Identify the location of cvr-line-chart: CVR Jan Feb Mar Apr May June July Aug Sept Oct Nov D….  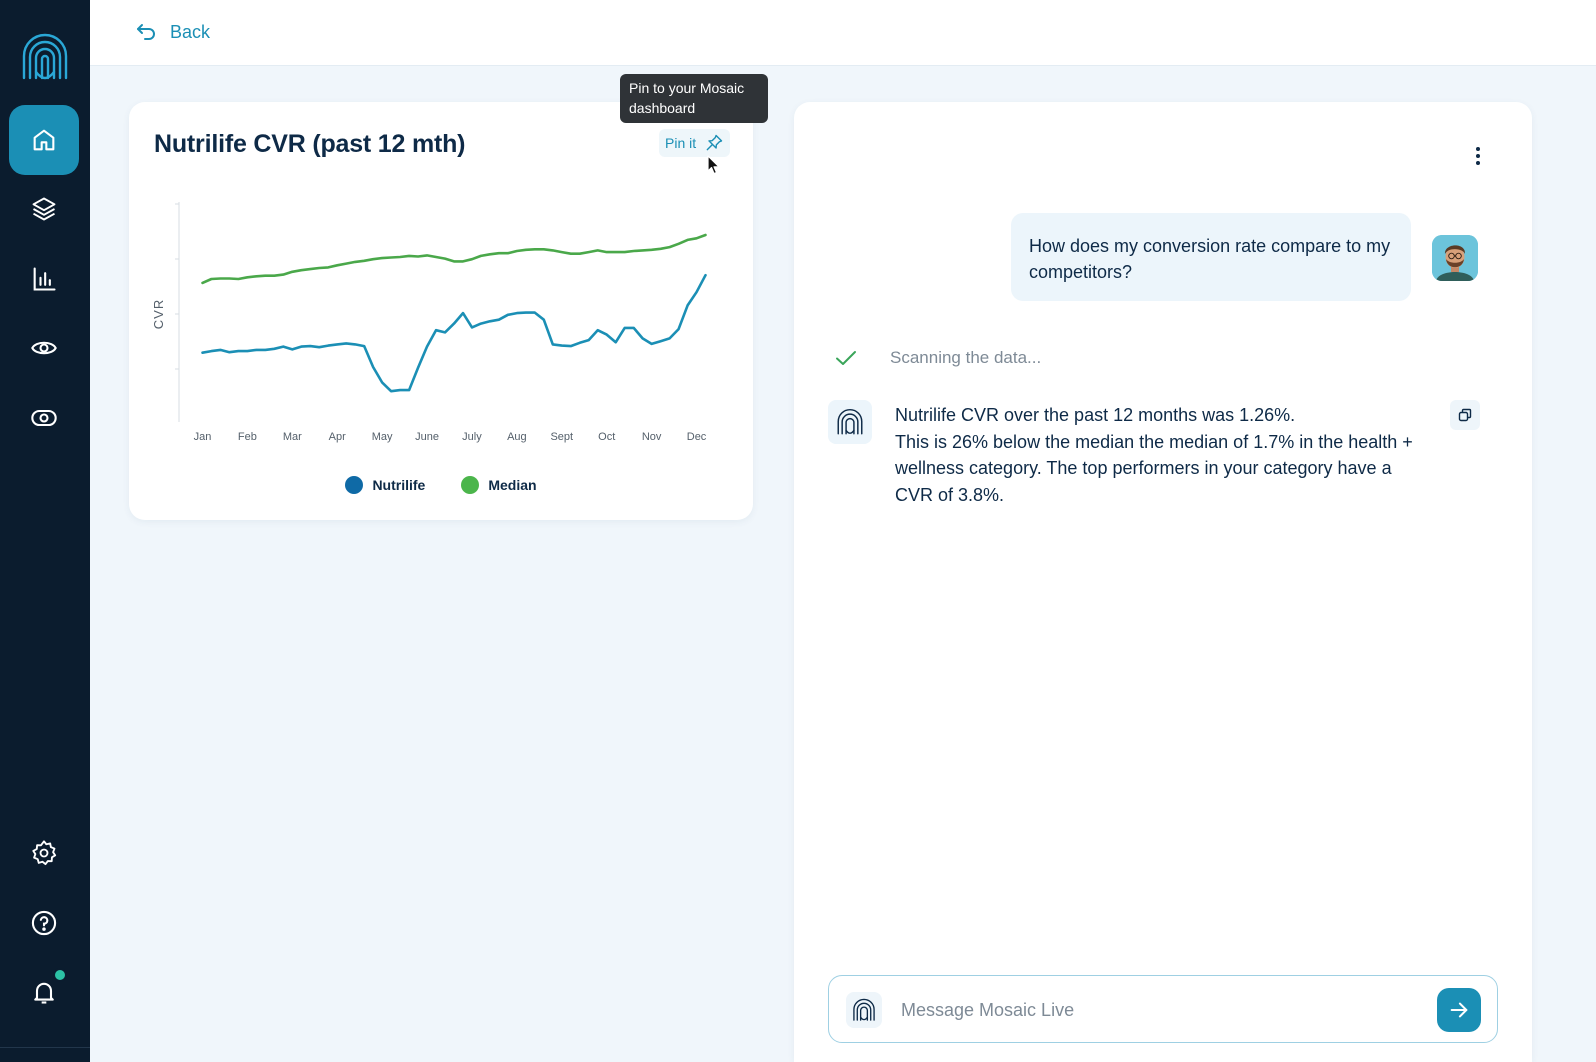
(429, 322).